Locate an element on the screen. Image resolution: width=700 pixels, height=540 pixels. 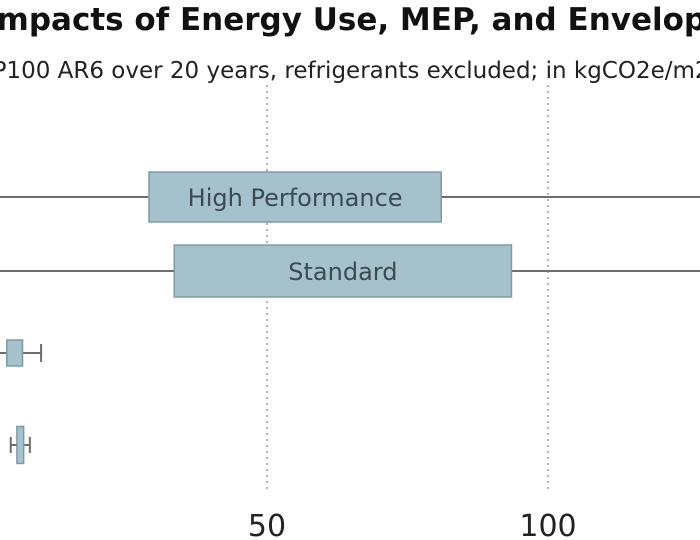
x-axis-ticks: 50 100 is located at coordinates (412, 524).